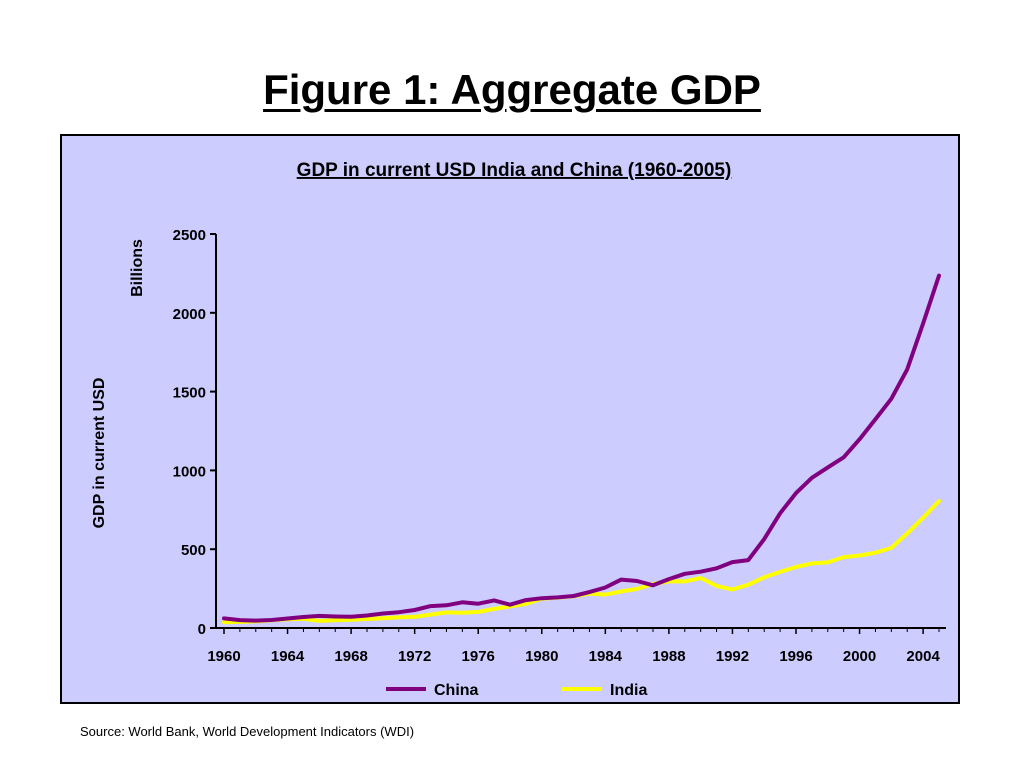 This screenshot has height=768, width=1024. I want to click on x-tick-label: 1992, so click(732, 656).